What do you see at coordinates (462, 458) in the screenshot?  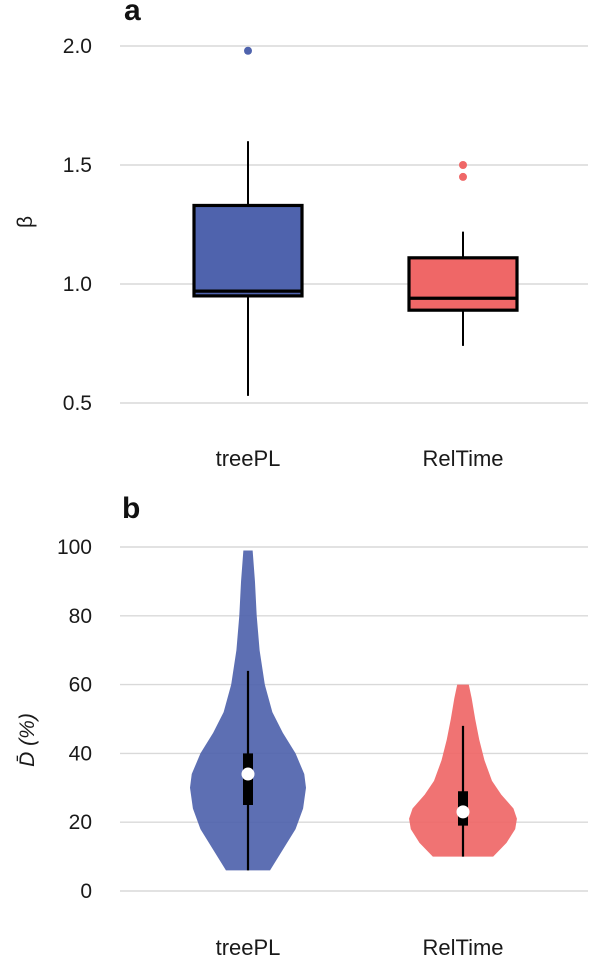 I see `panel-a-x-tick-label: RelTime` at bounding box center [462, 458].